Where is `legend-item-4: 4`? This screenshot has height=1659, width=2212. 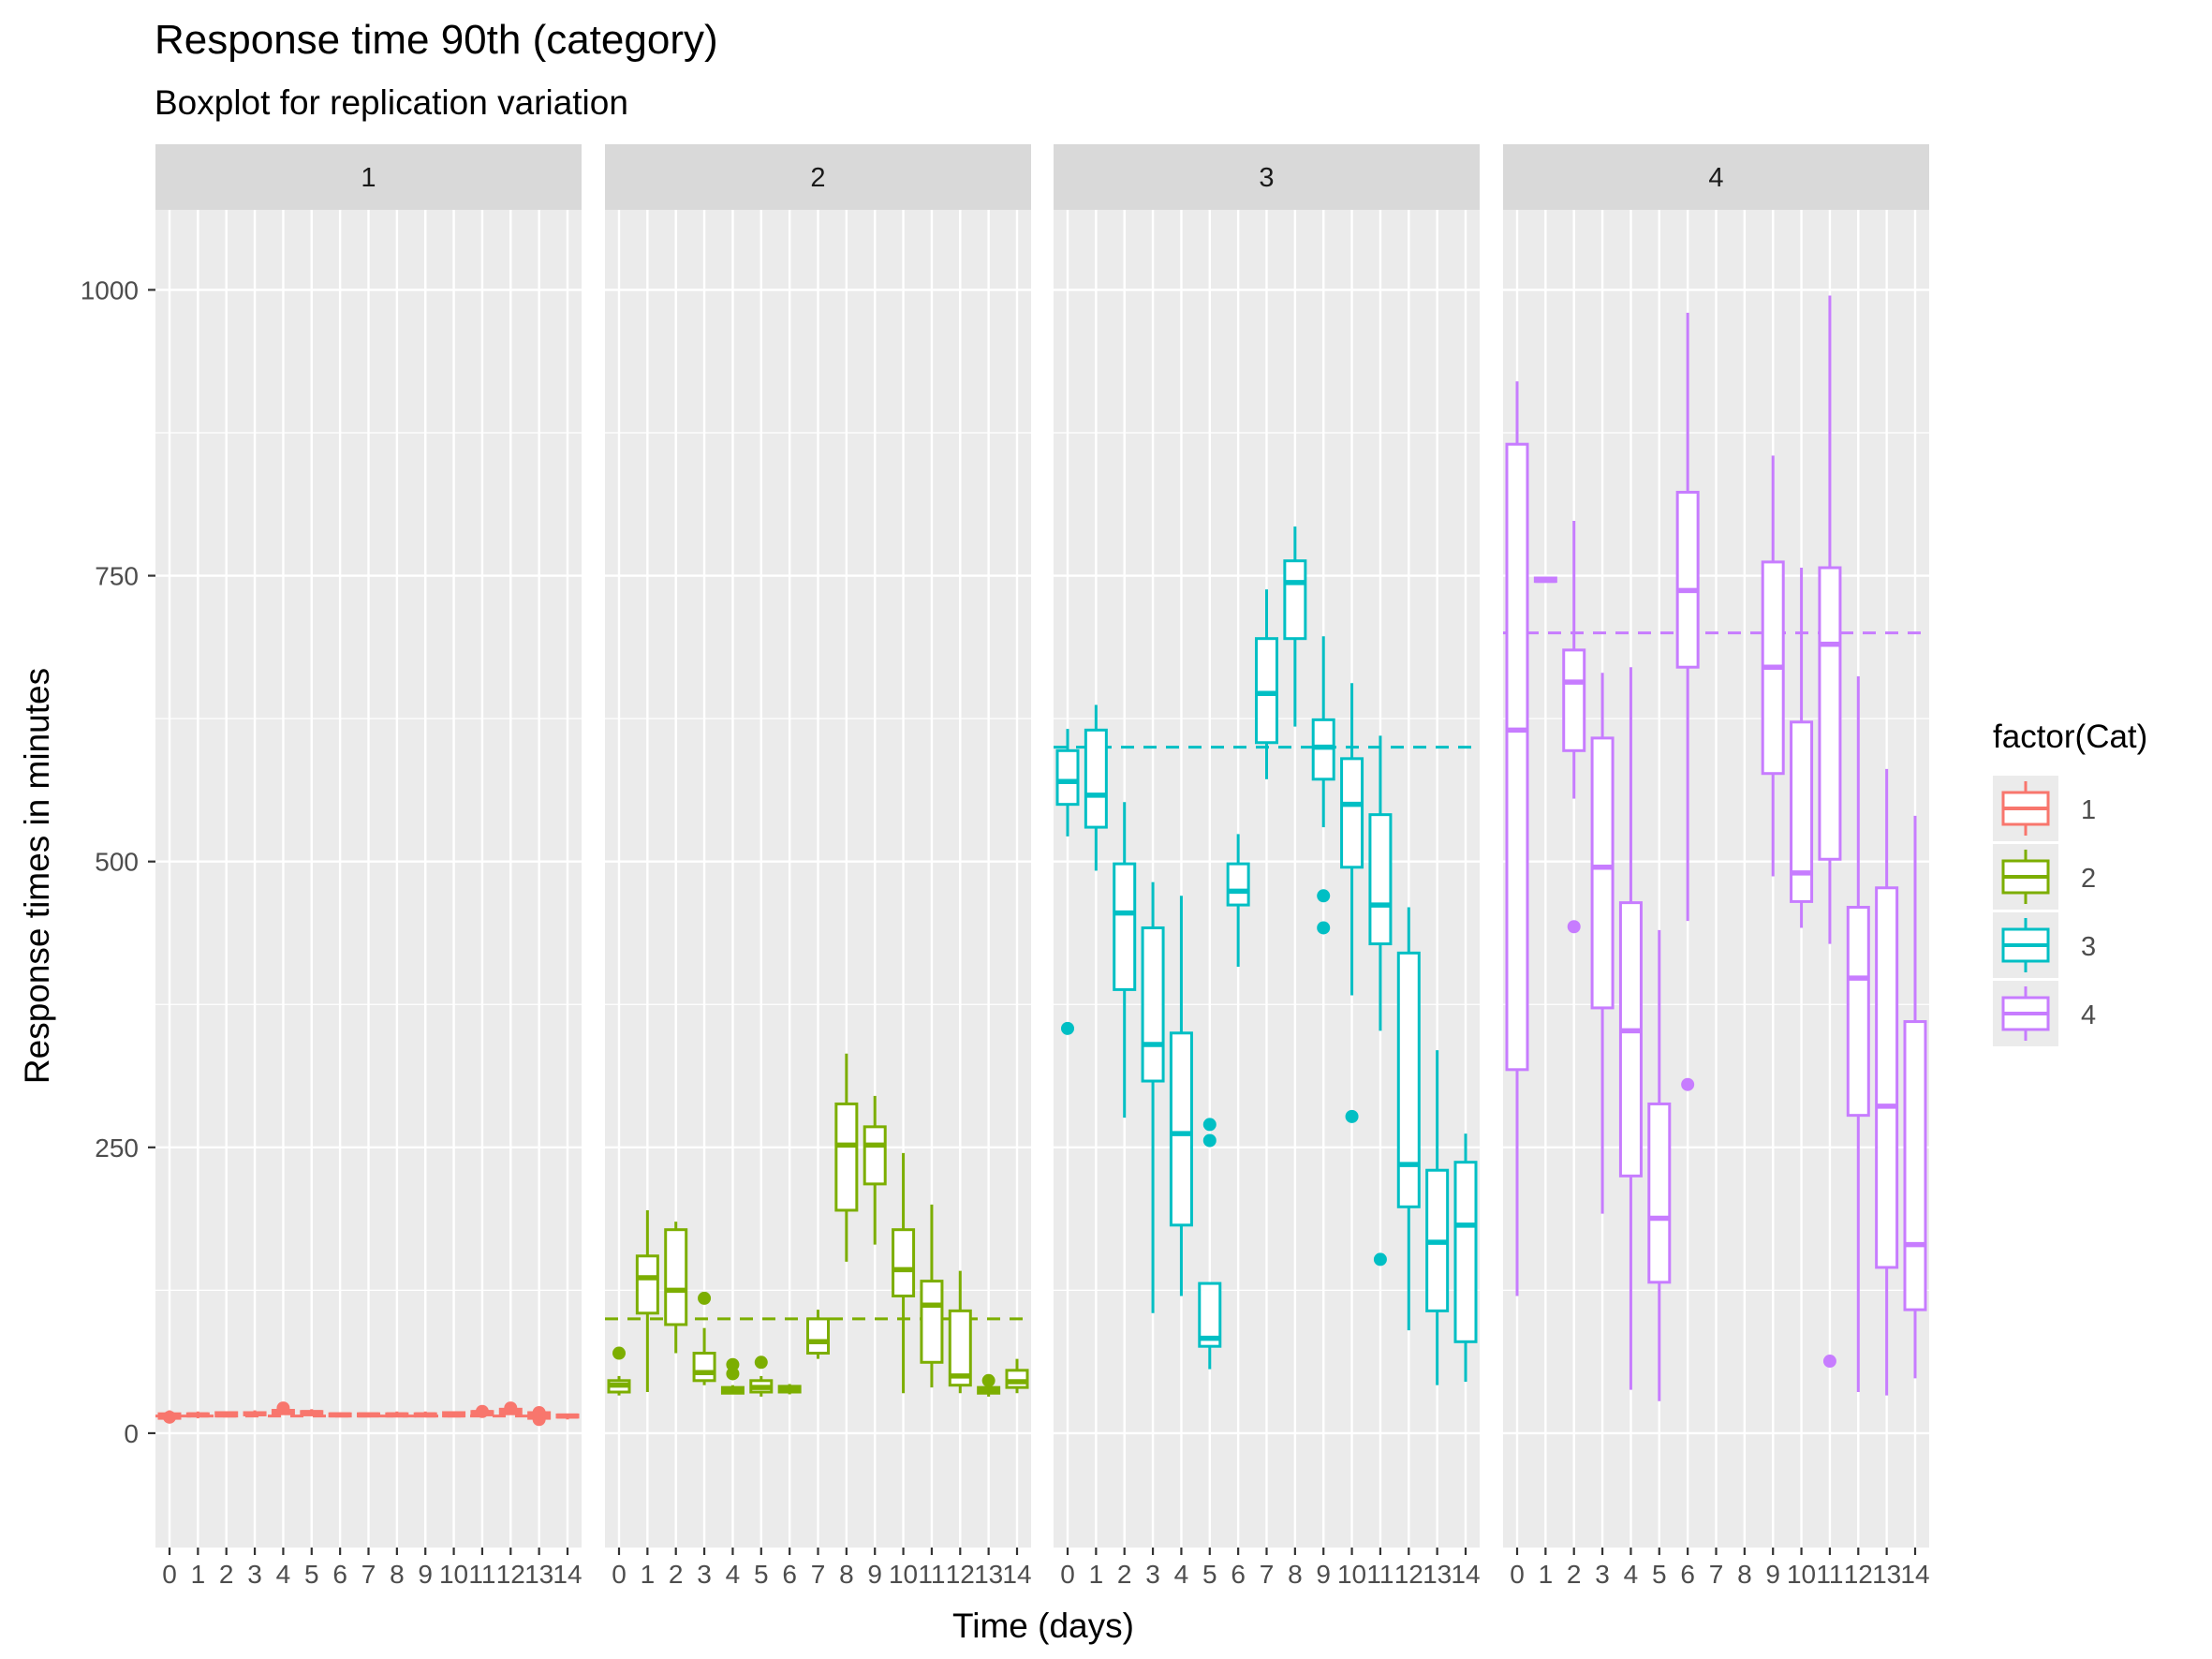
legend-item-4: 4 is located at coordinates (2044, 1013).